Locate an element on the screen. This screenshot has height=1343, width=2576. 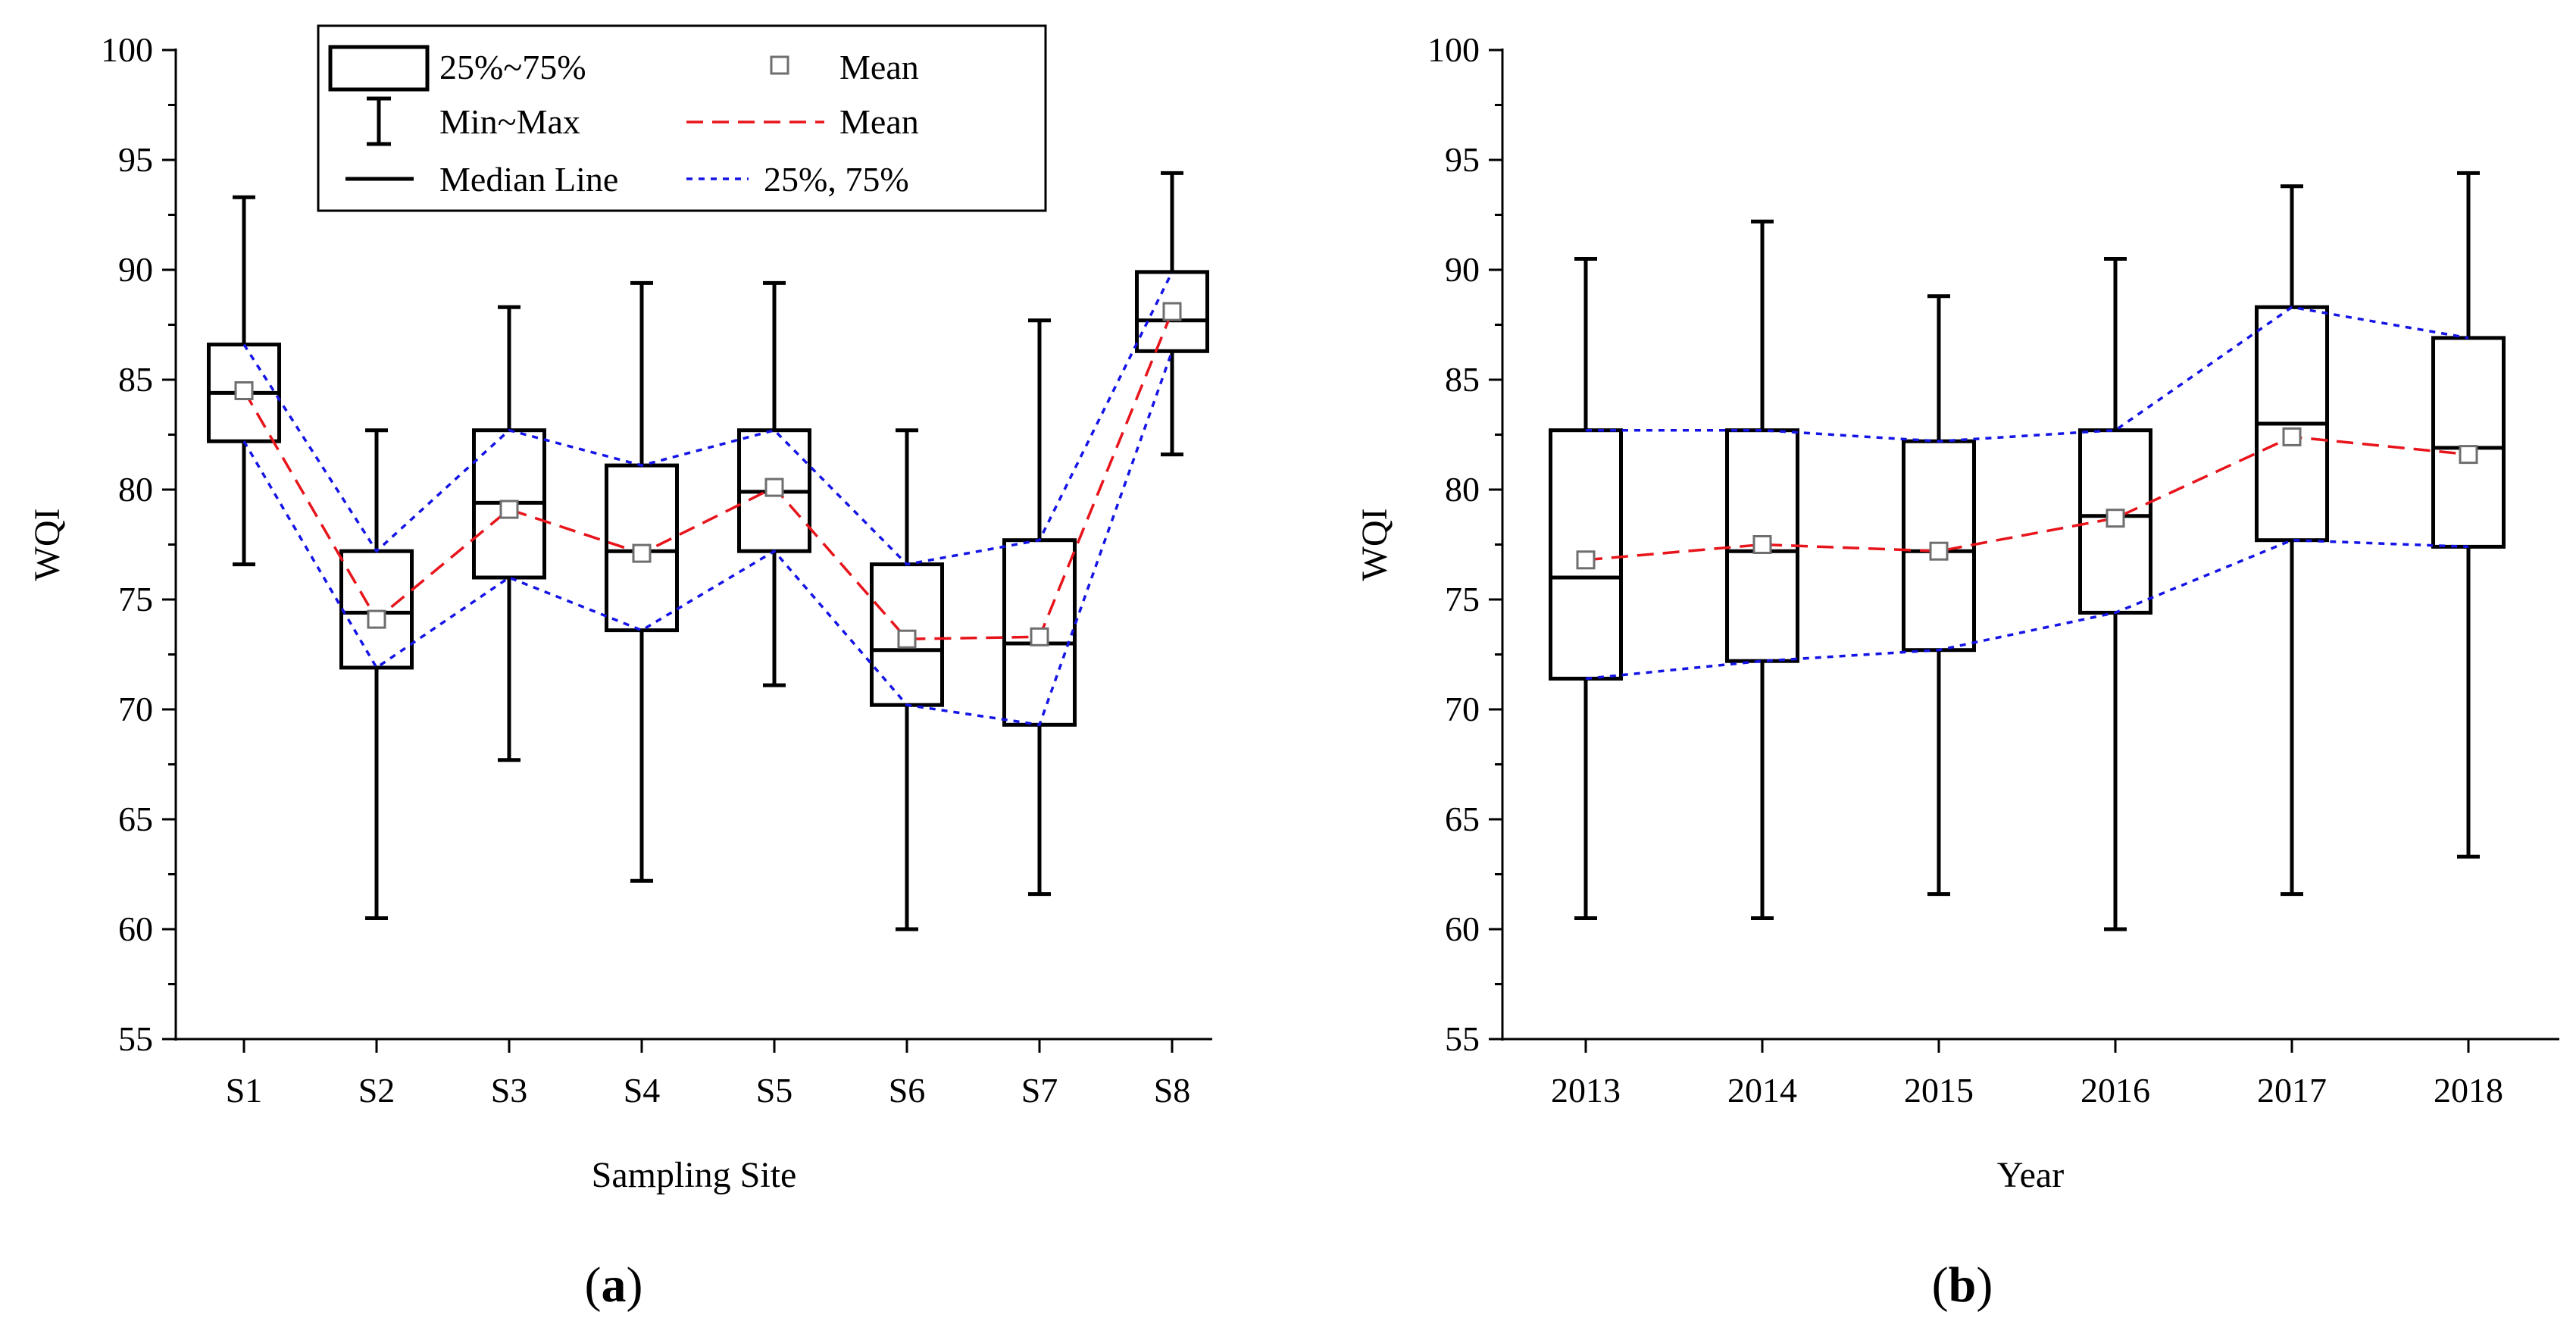
x-tick-label: 2016 is located at coordinates (2115, 1090).